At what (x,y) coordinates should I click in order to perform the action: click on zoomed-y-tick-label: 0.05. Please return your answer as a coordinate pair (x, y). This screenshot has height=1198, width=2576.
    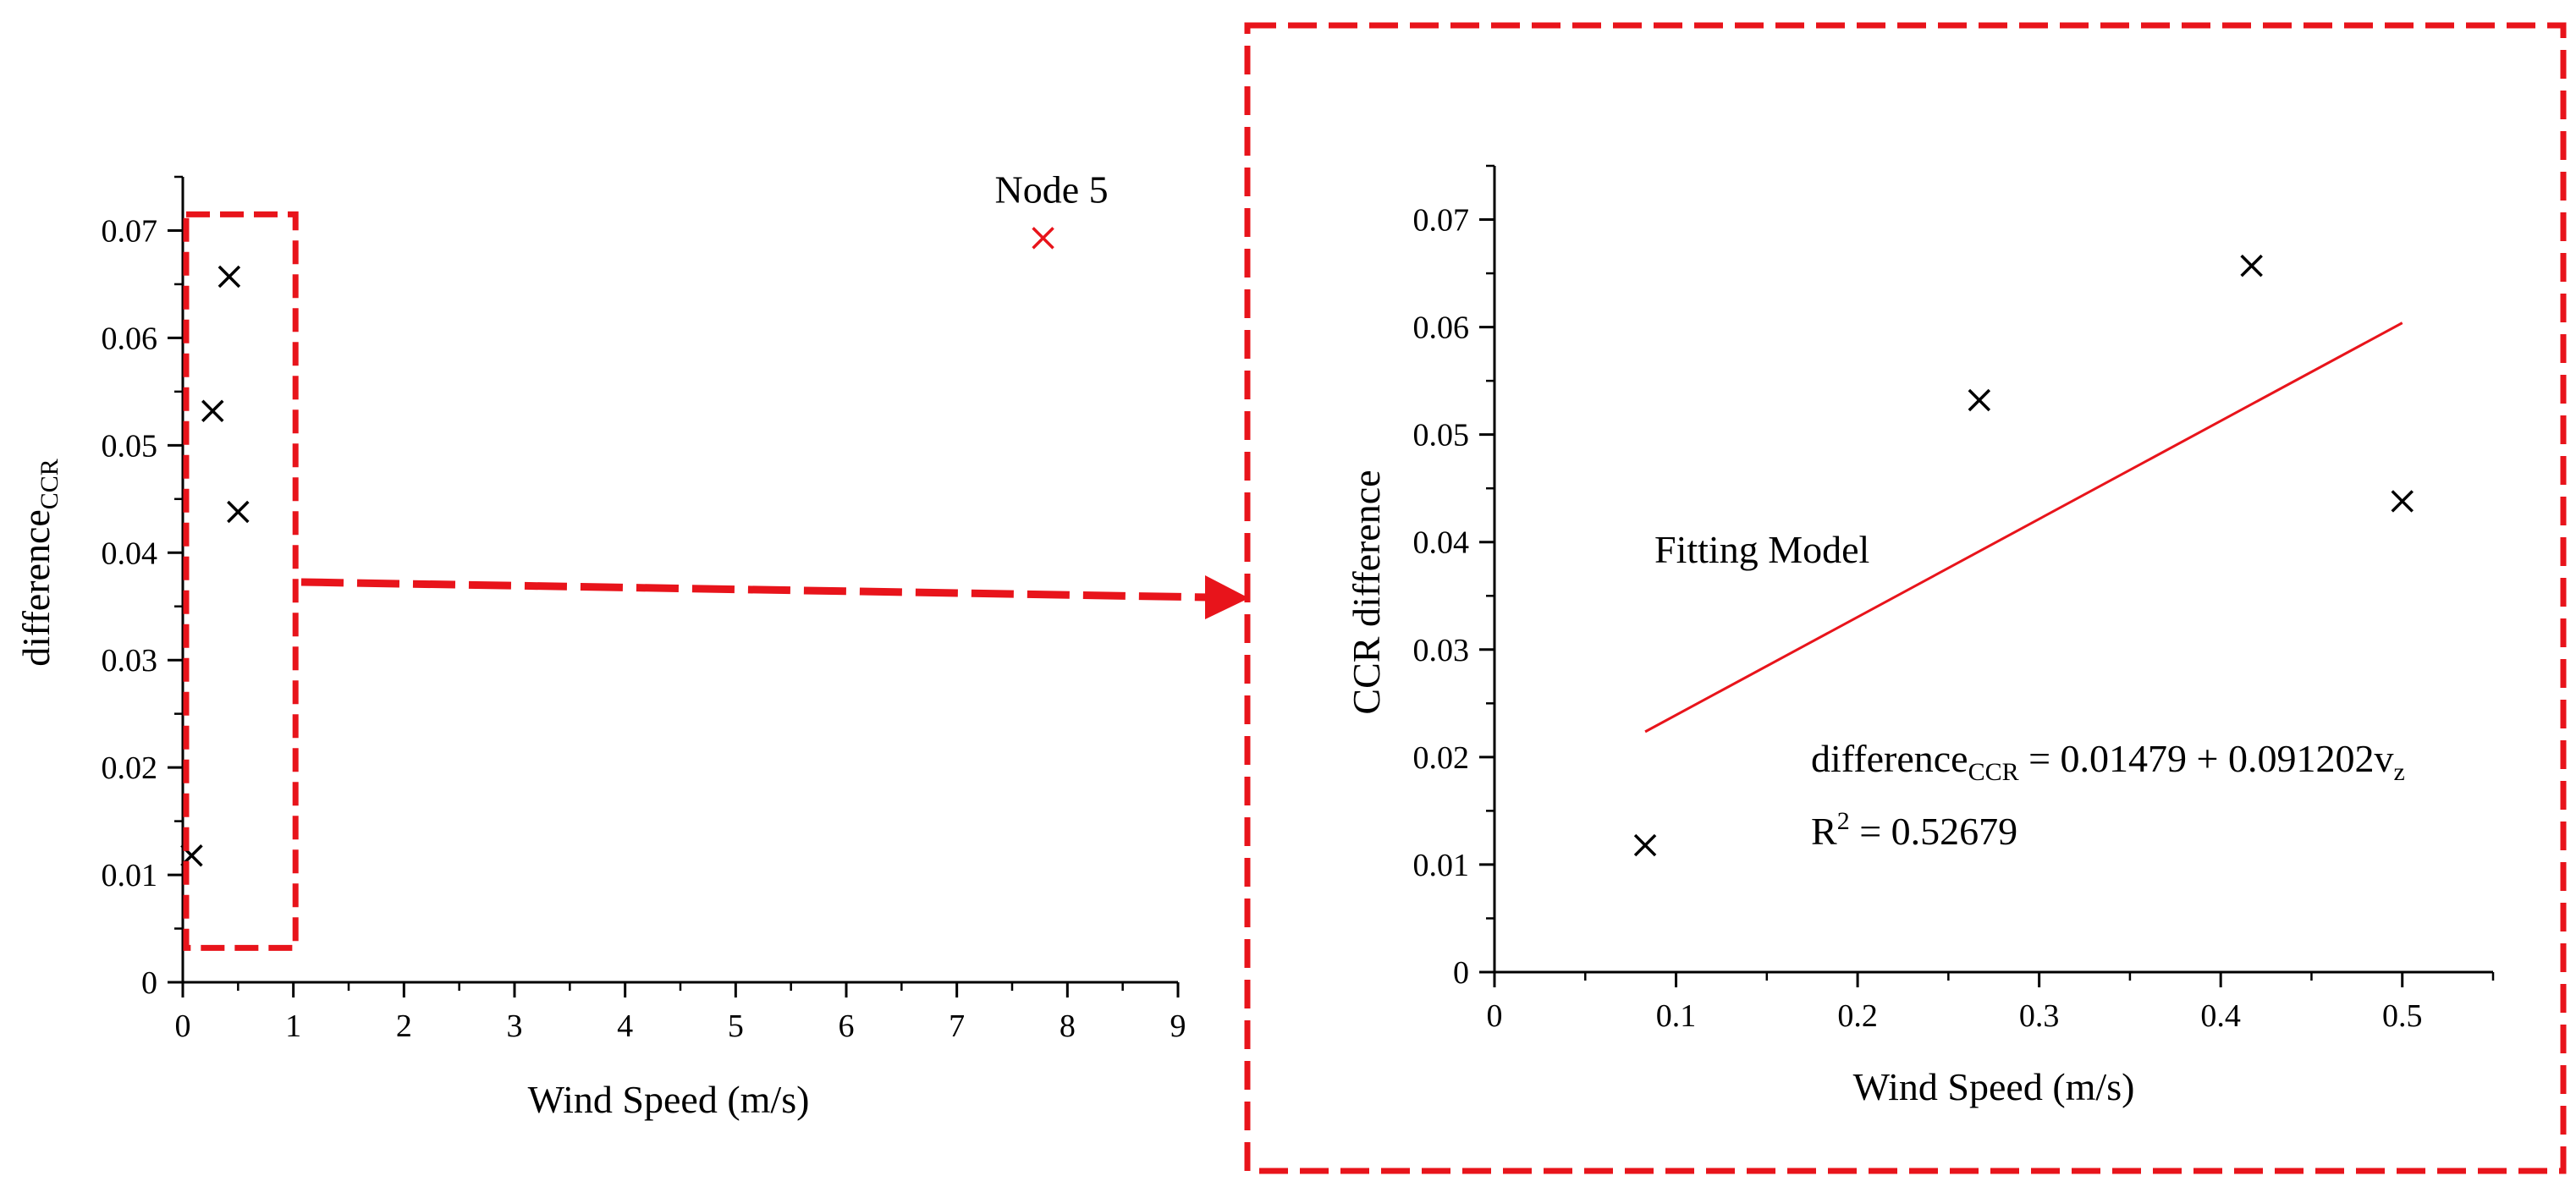
    Looking at the image, I should click on (1441, 435).